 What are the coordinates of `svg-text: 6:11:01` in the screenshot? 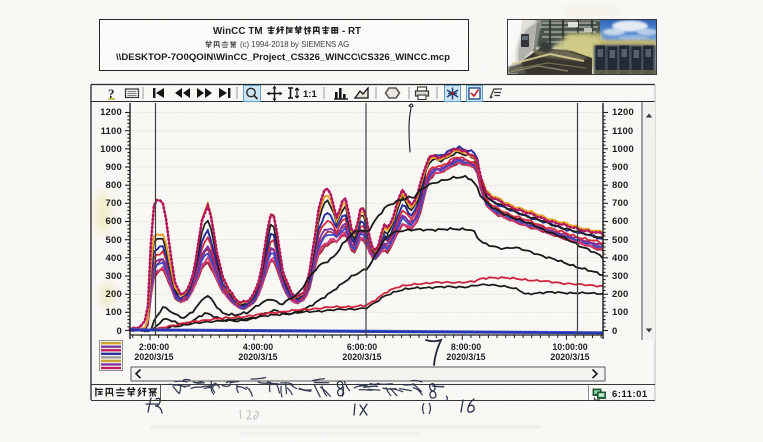 It's located at (630, 394).